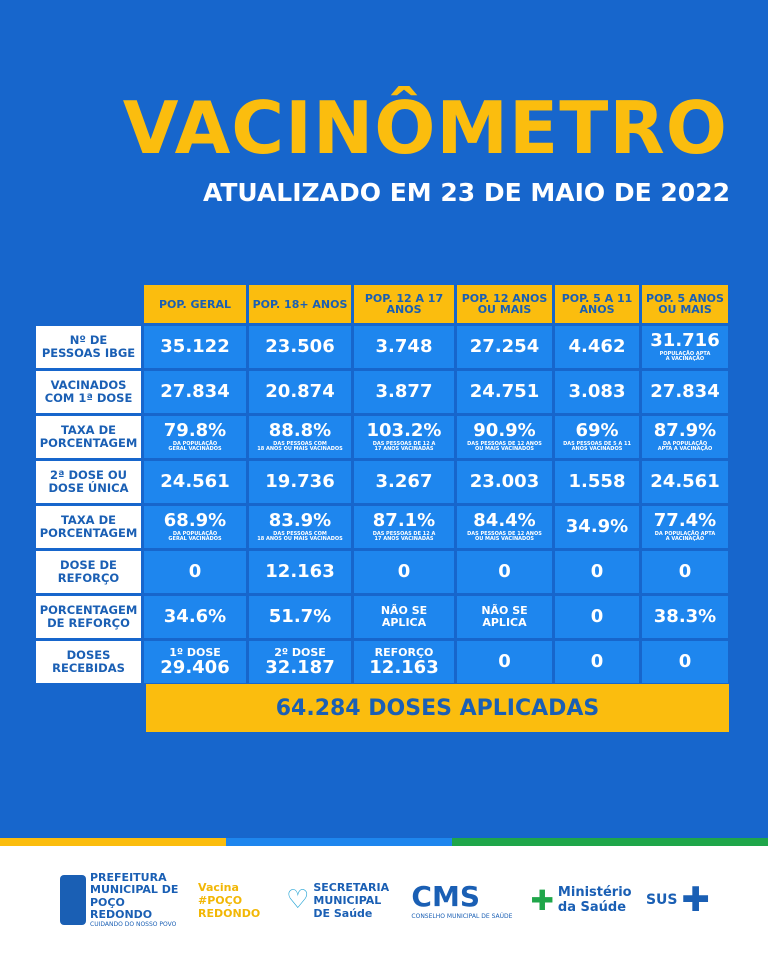 Image resolution: width=768 pixels, height=960 pixels. Describe the element at coordinates (437, 708) in the screenshot. I see `total-doses-banner: 64.284 DOSES APLICADAS` at that location.